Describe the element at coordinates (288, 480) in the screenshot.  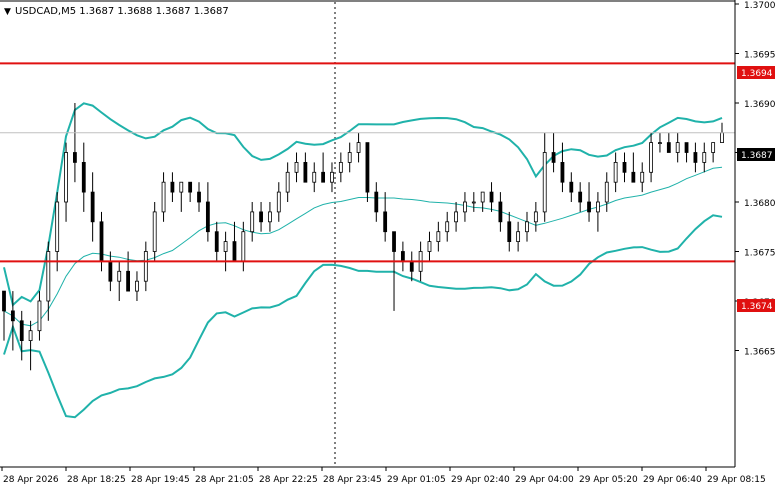
I see `time-tick-label: 28 Apr 22:25` at that location.